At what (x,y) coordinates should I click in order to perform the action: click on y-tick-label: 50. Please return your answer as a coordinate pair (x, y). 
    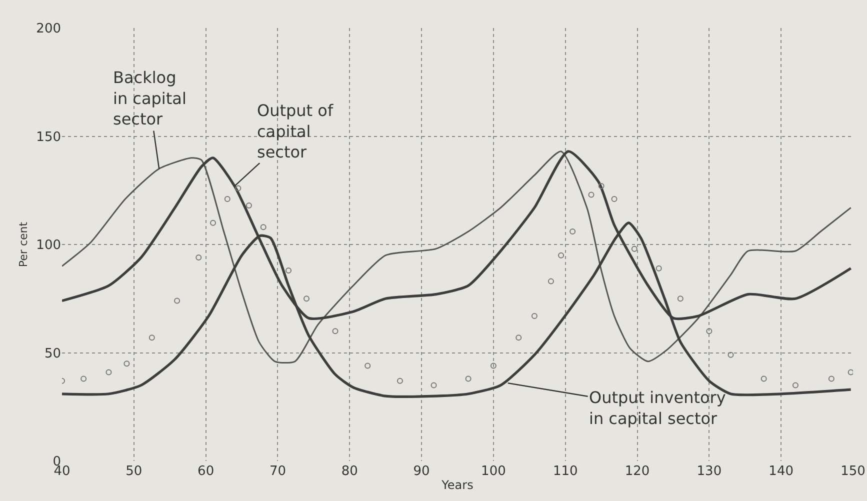
    Looking at the image, I should click on (52, 354).